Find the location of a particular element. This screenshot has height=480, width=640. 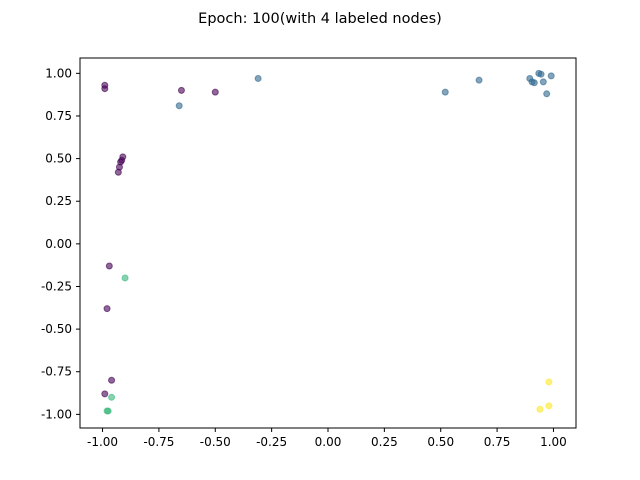

y-tick-label: 0.00 is located at coordinates (58, 244).